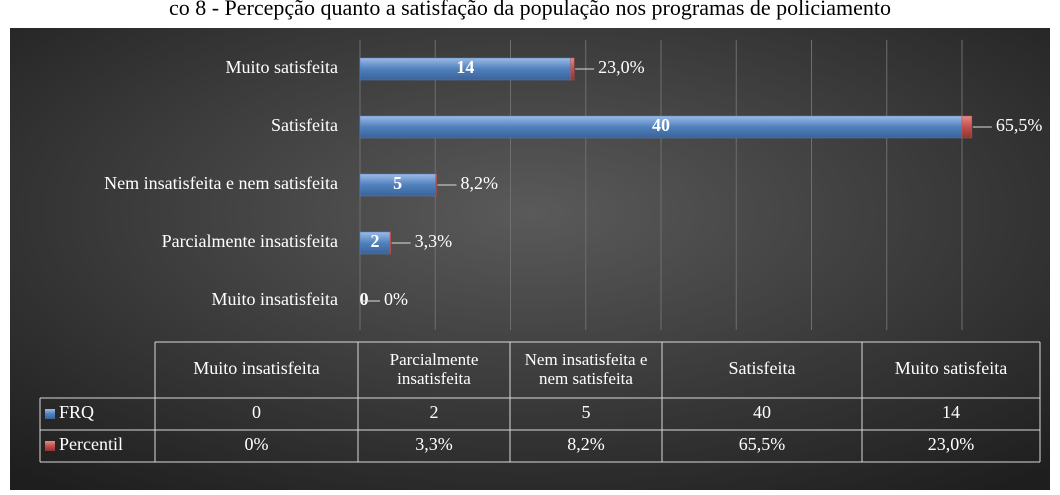  What do you see at coordinates (91, 444) in the screenshot?
I see `legend-label: Percentil` at bounding box center [91, 444].